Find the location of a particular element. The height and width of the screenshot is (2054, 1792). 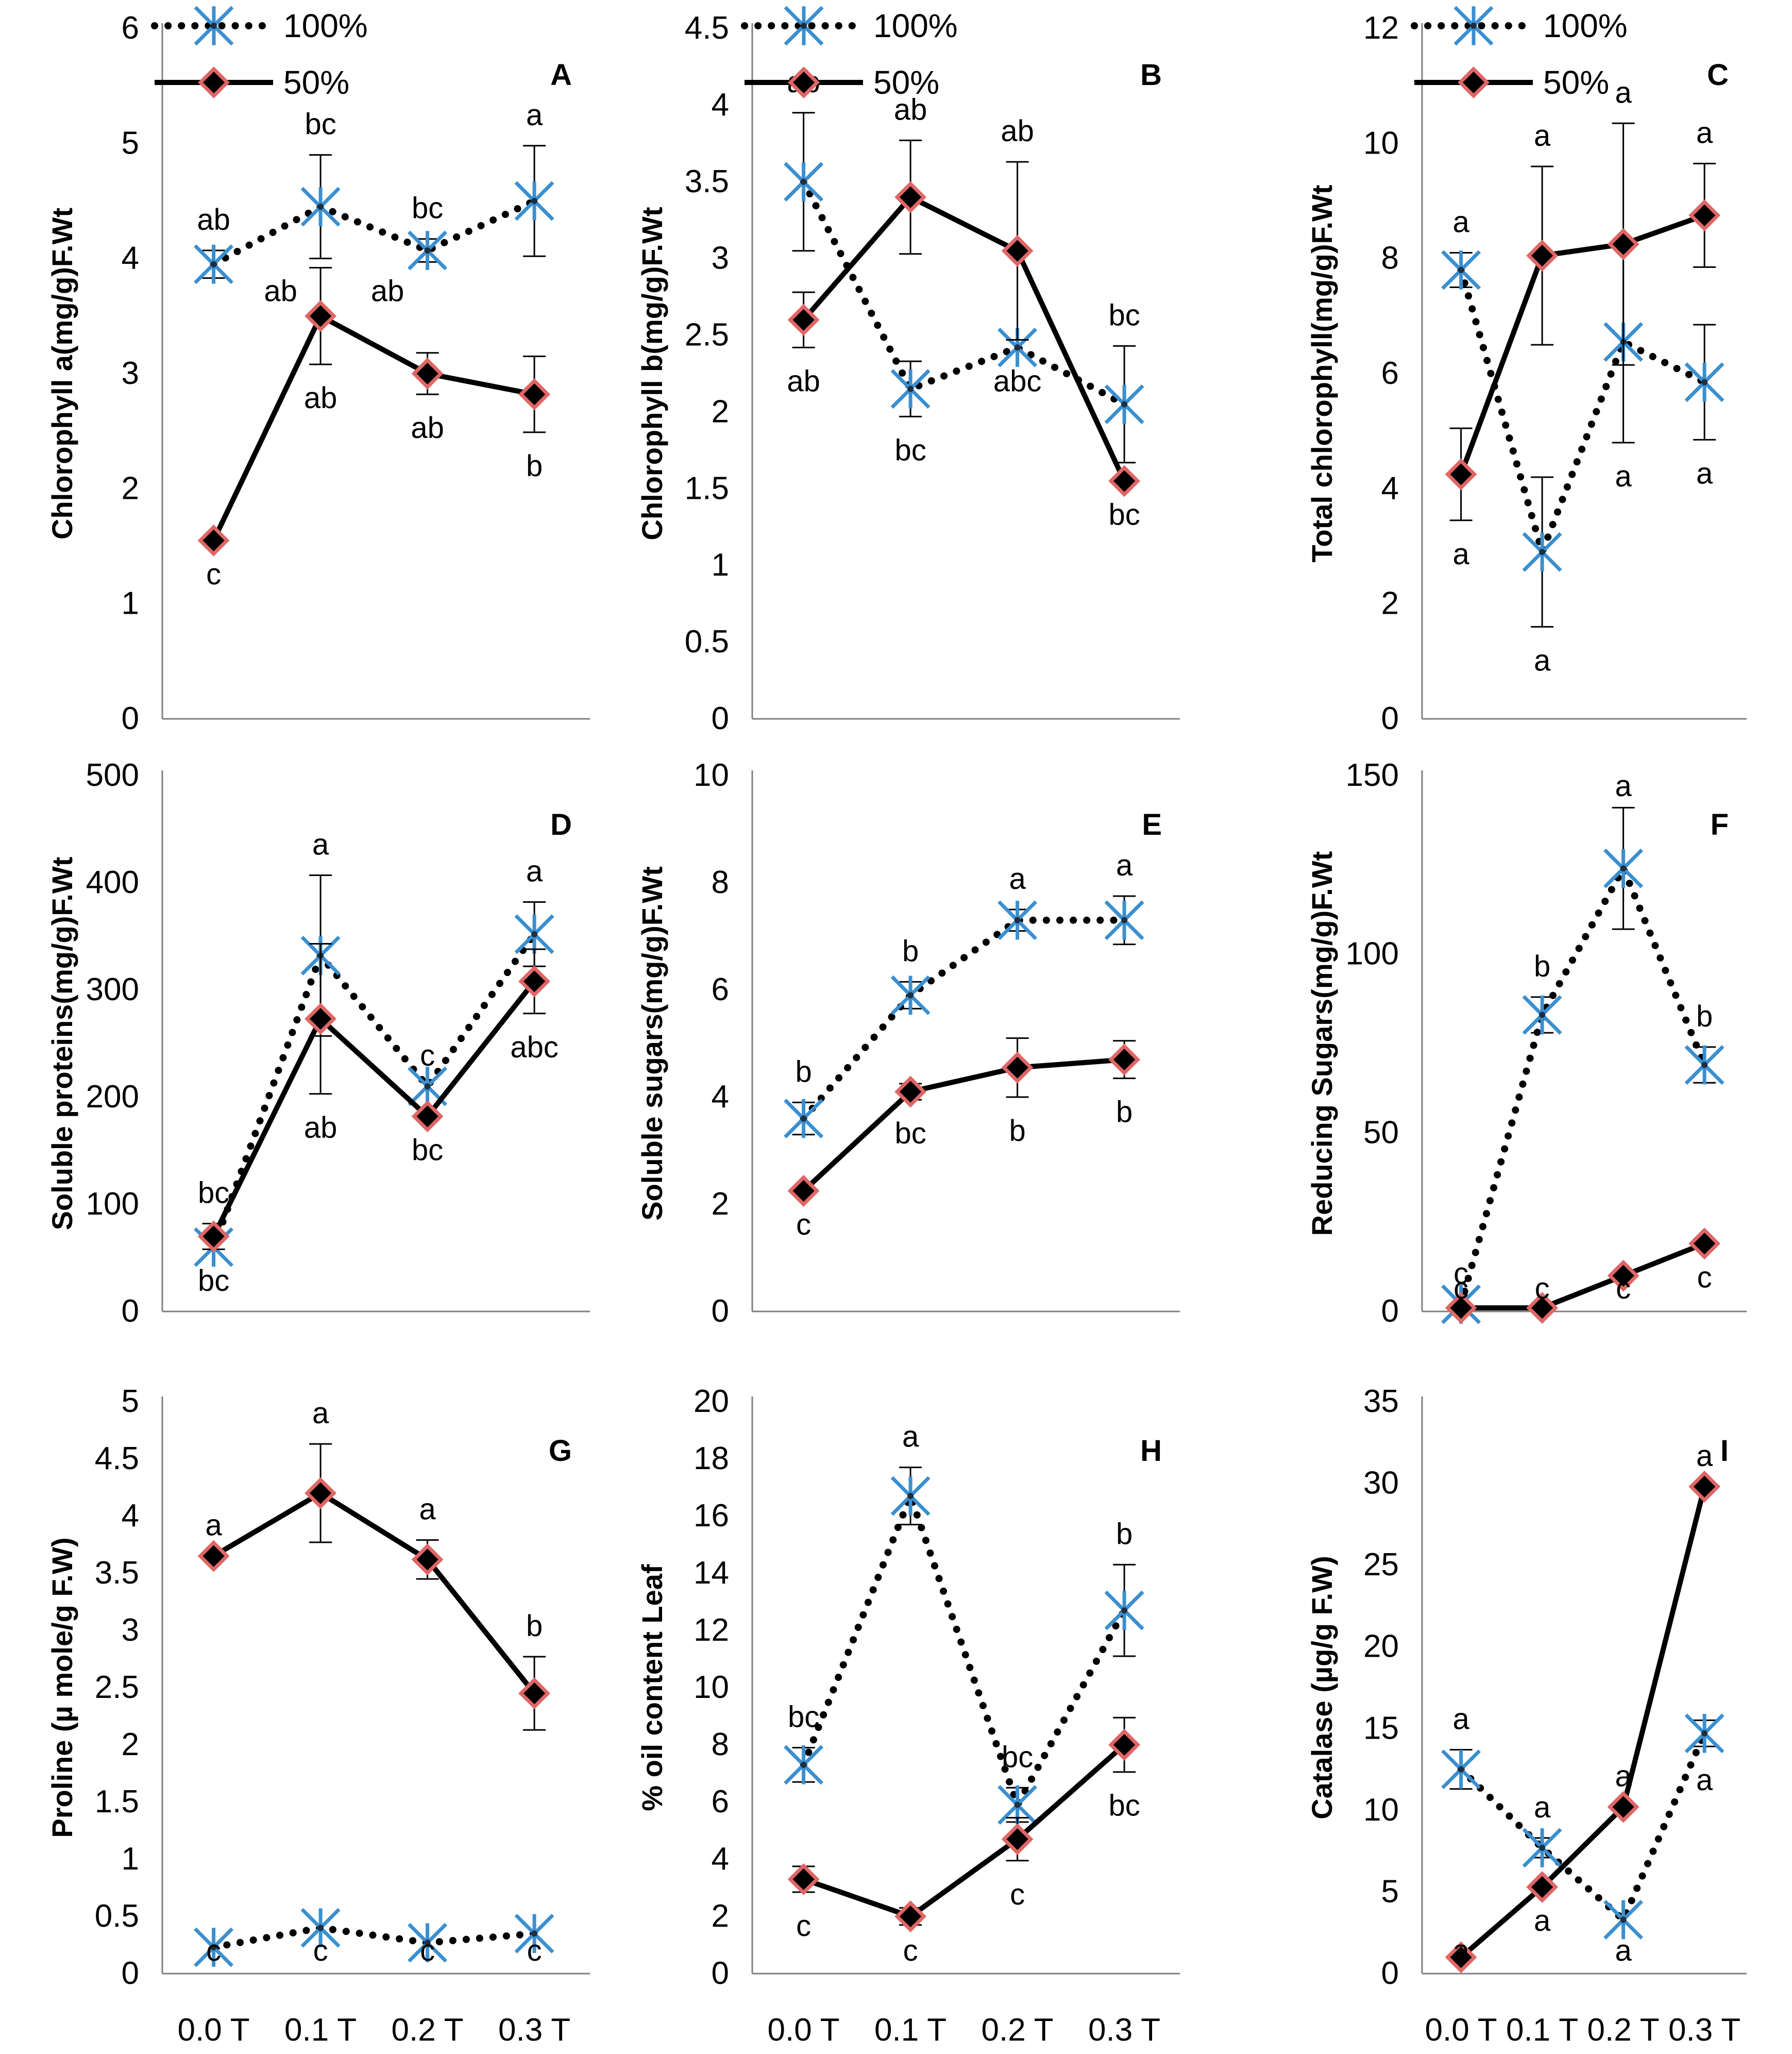

significance-label: ab is located at coordinates (803, 381).